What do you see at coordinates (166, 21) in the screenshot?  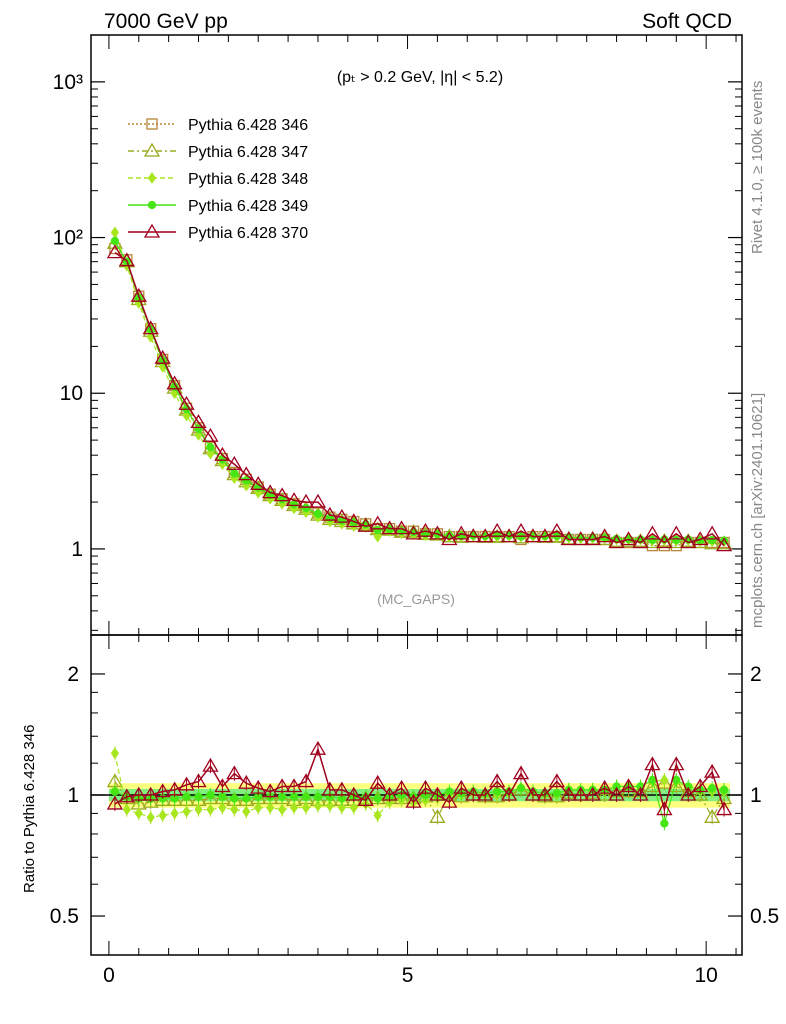 I see `header-left-title: 7000 GeV pp` at bounding box center [166, 21].